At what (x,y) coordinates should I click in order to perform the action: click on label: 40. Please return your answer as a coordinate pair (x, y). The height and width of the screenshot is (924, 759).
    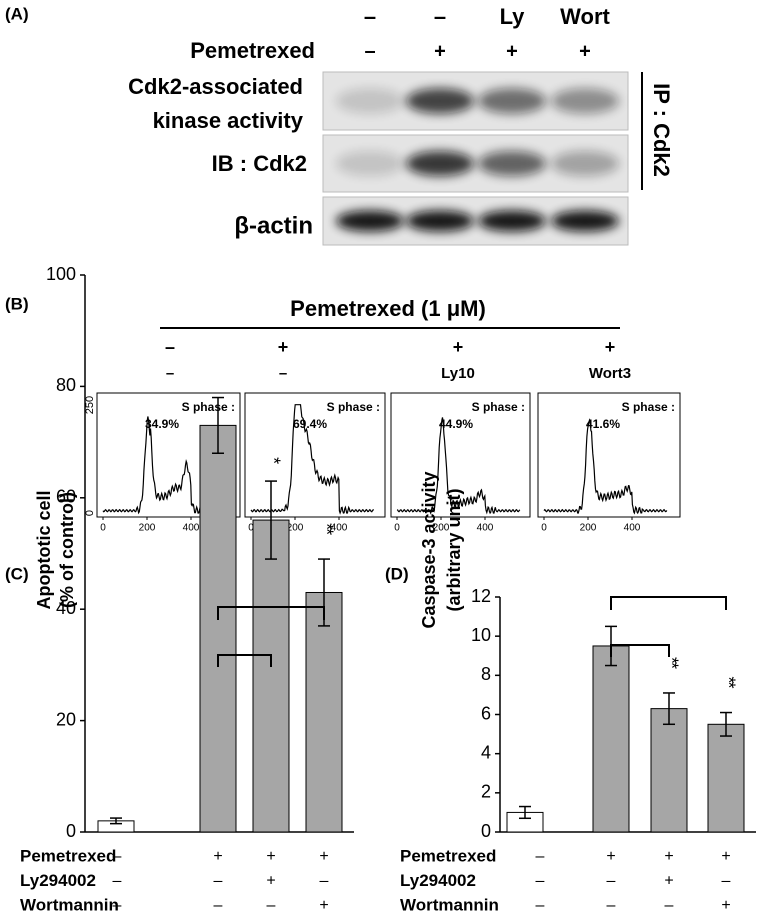
    Looking at the image, I should click on (66, 608).